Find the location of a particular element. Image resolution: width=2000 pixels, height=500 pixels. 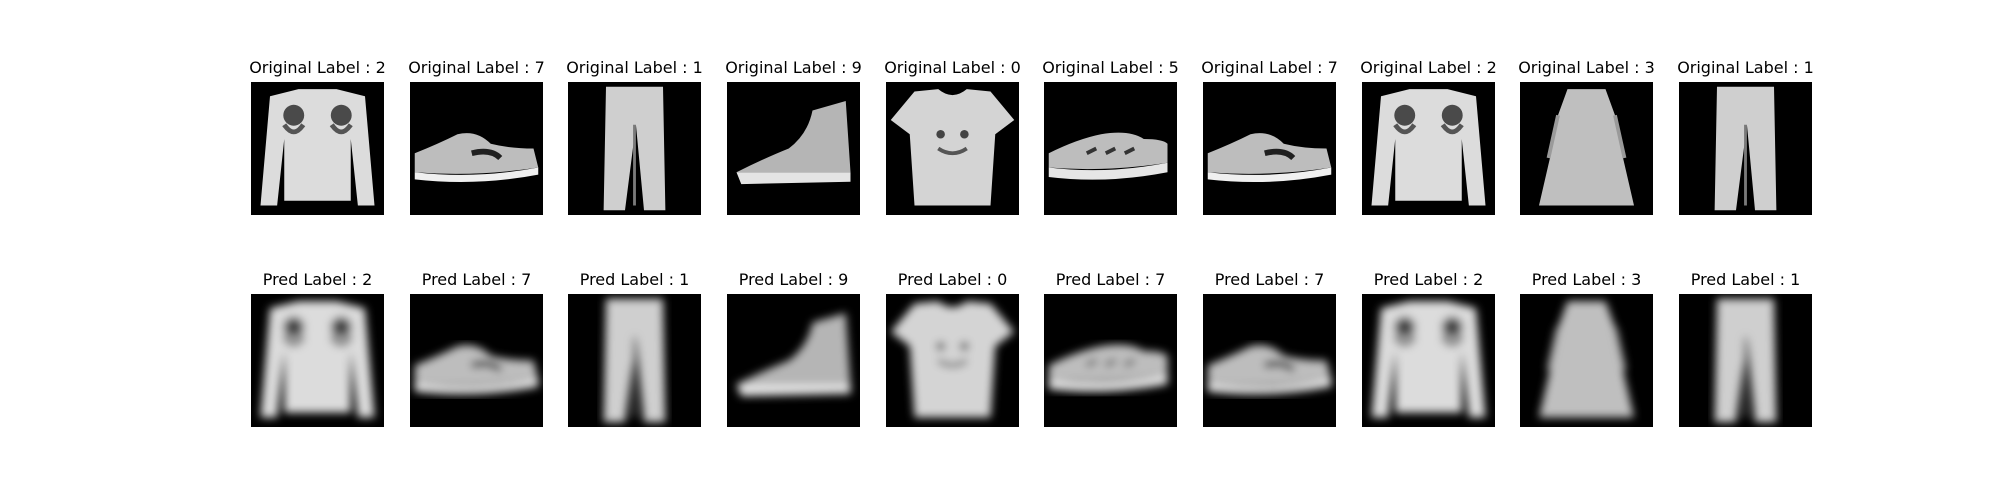

blurry-sandal-image is located at coordinates (1110, 360).